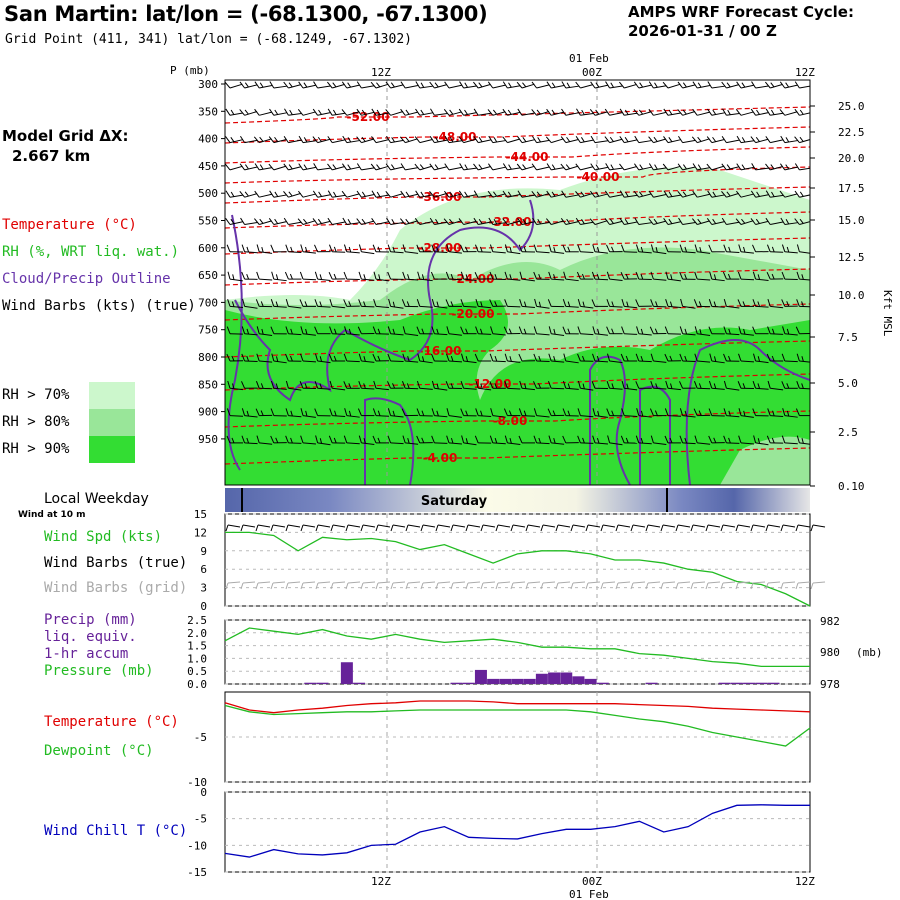 The height and width of the screenshot is (900, 900). What do you see at coordinates (517, 647) in the screenshot?
I see `pressure-line` at bounding box center [517, 647].